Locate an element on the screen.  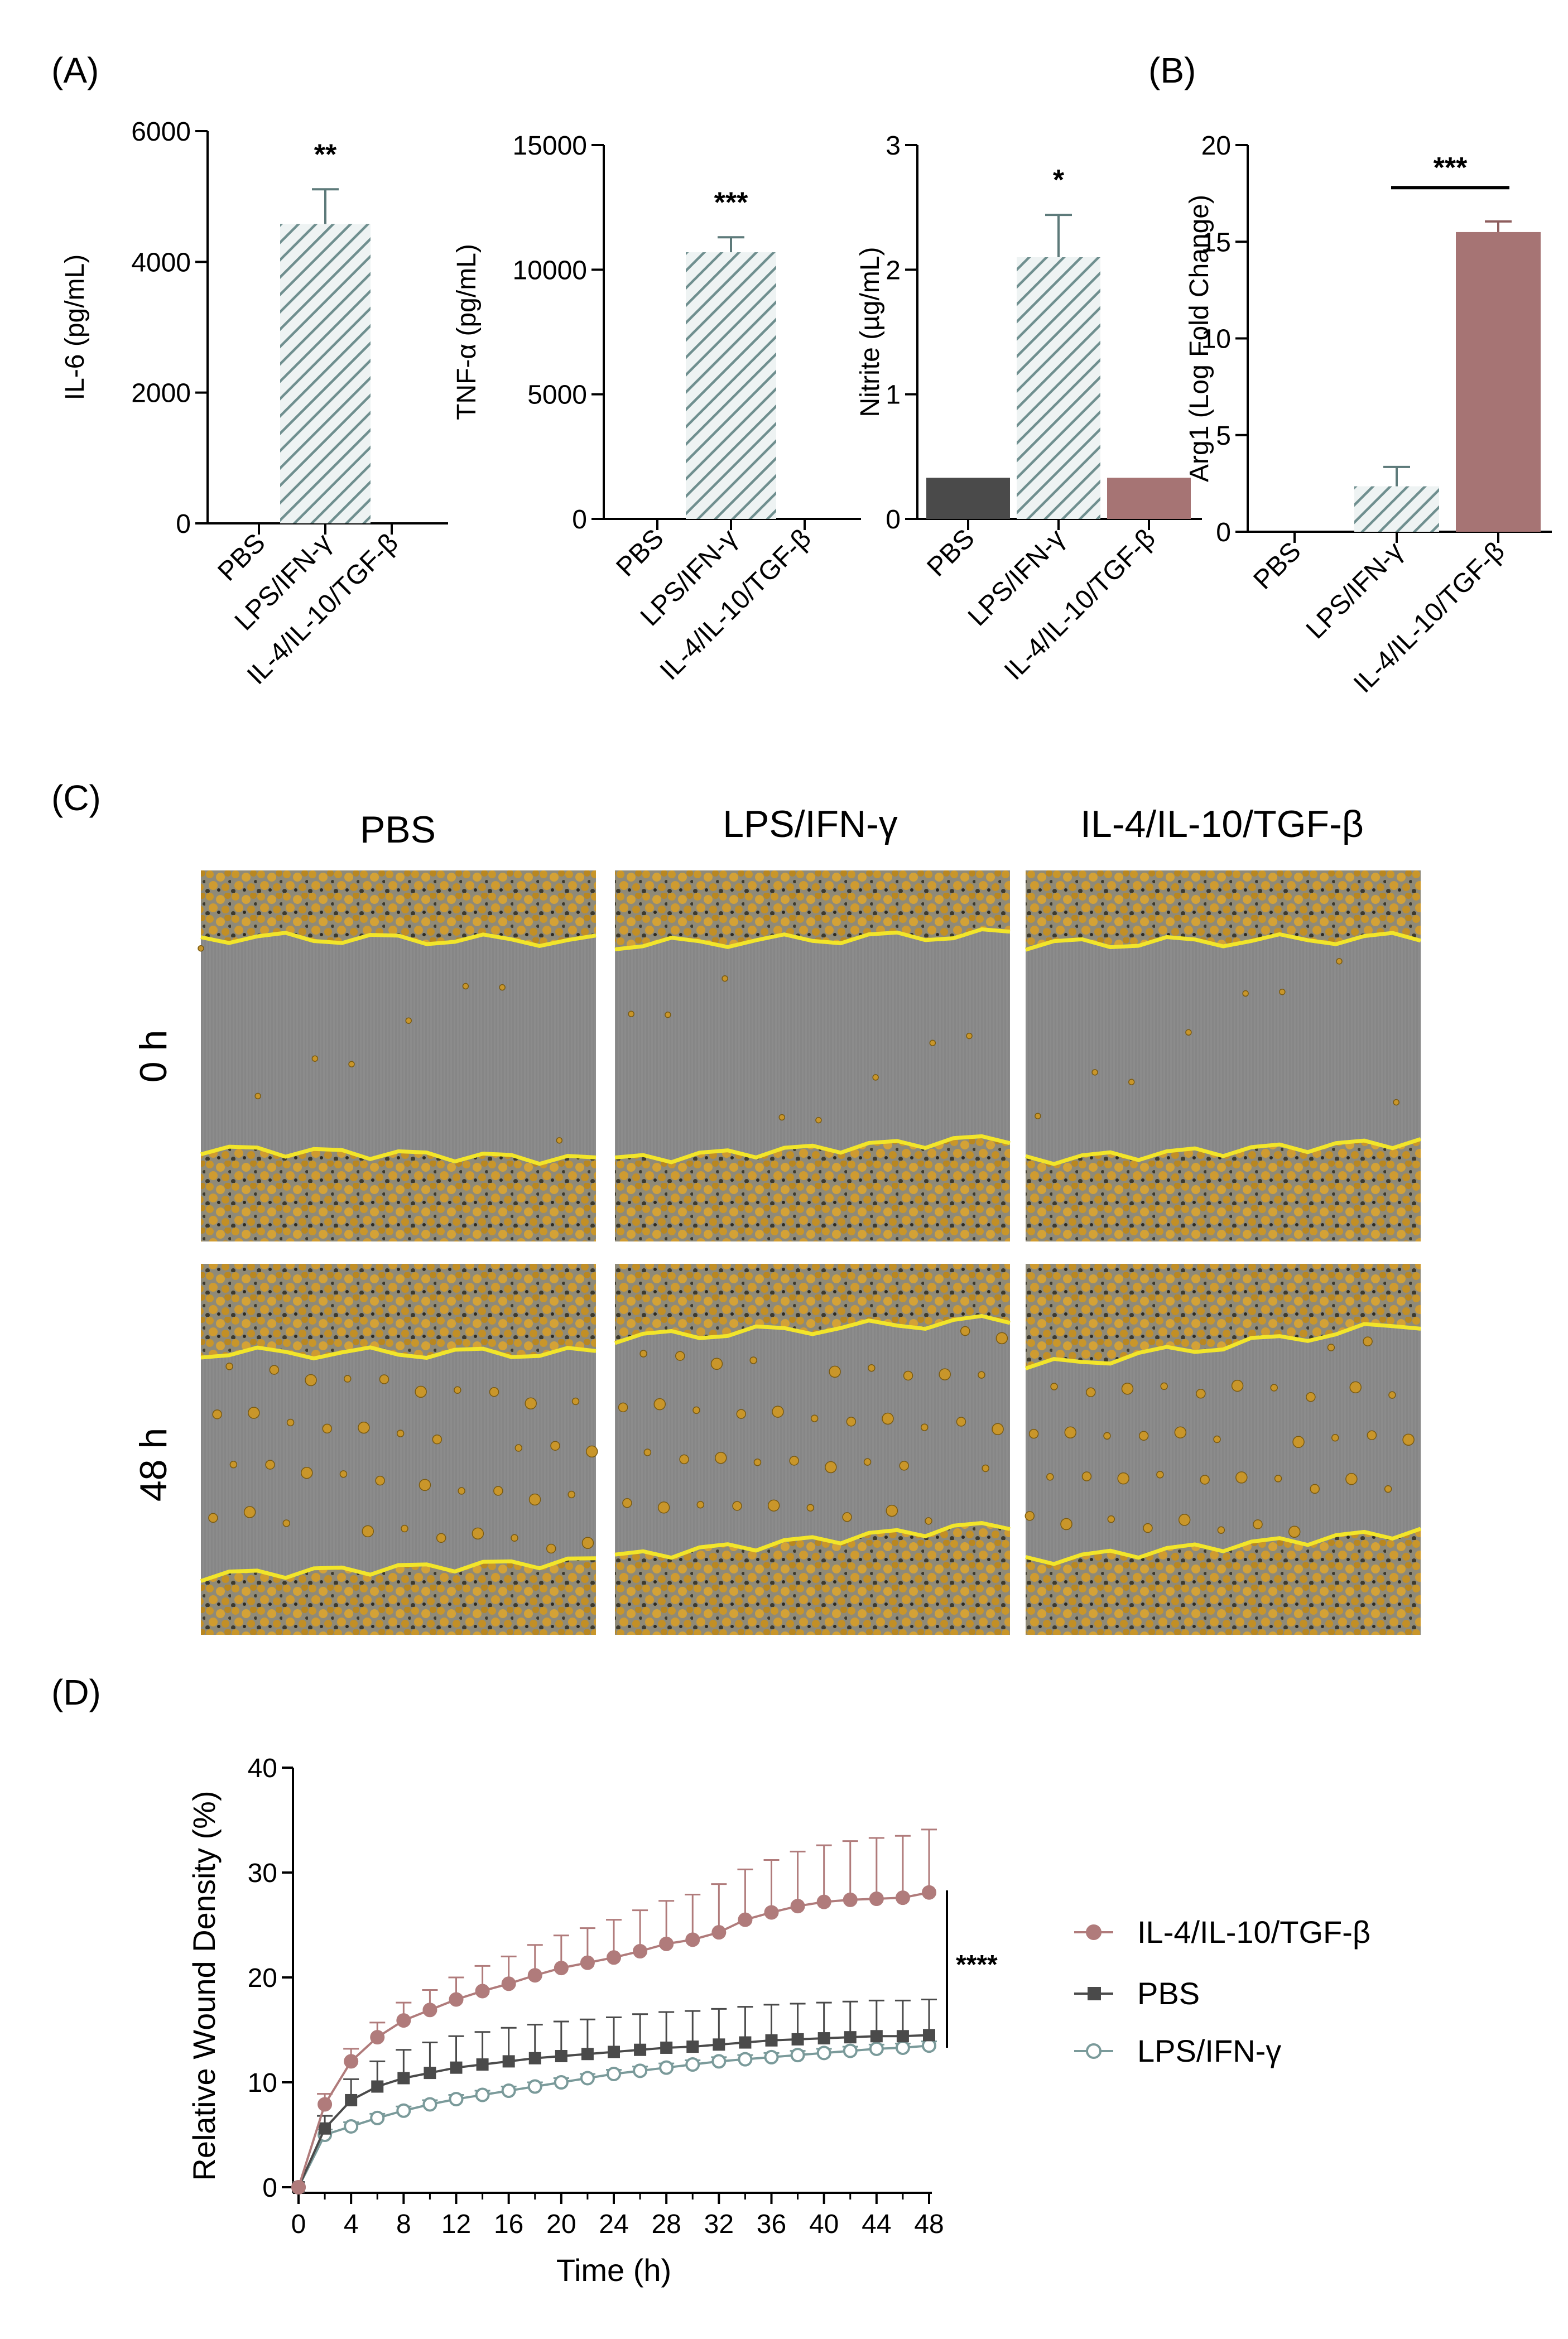
micrograph-lps-0h is located at coordinates (813, 1055).